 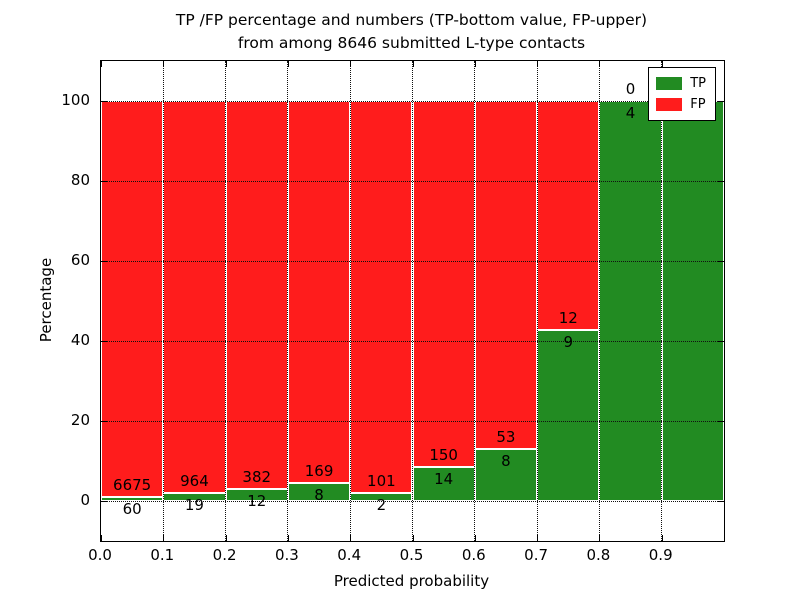 I want to click on legend-item: FP, so click(x=681, y=104).